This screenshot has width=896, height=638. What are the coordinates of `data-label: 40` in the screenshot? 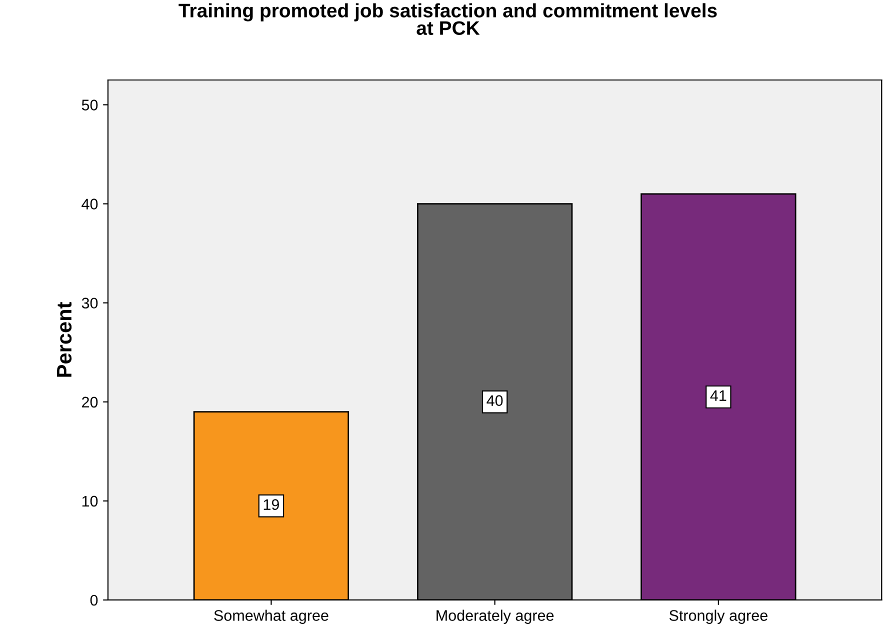 It's located at (494, 400).